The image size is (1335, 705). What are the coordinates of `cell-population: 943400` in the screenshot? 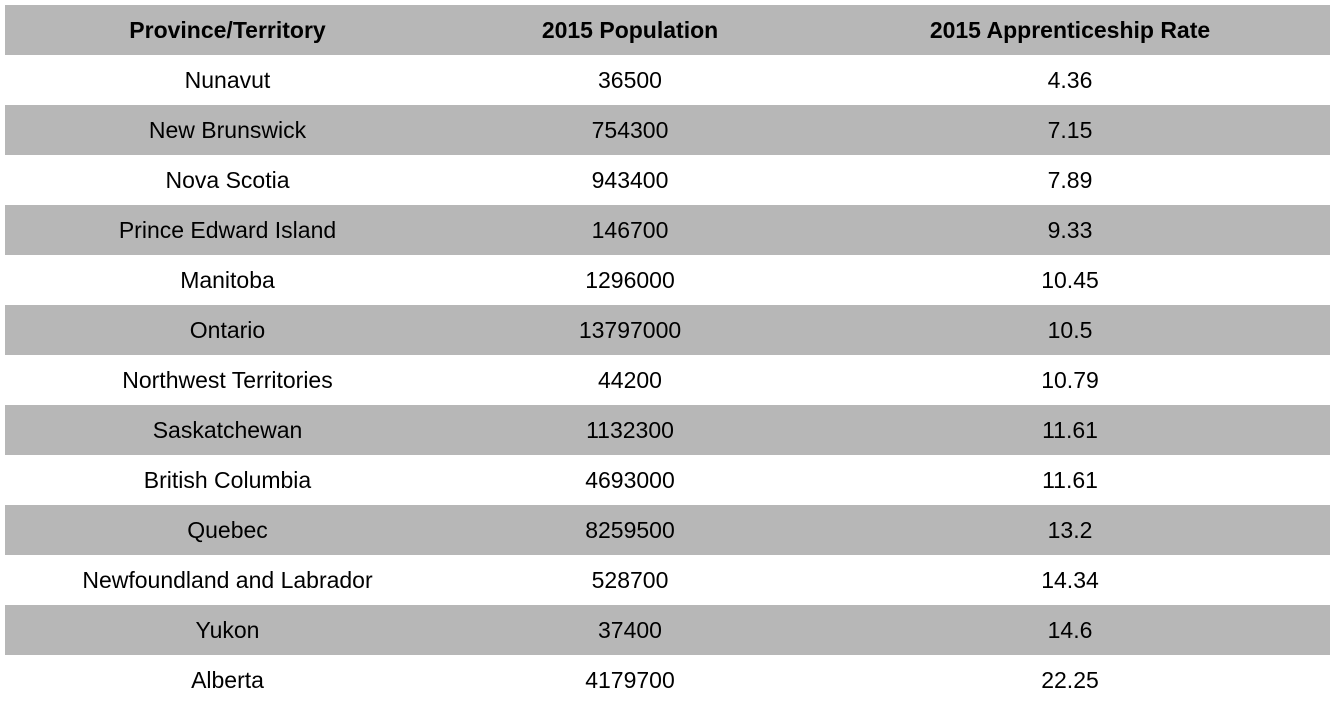 It's located at (630, 180).